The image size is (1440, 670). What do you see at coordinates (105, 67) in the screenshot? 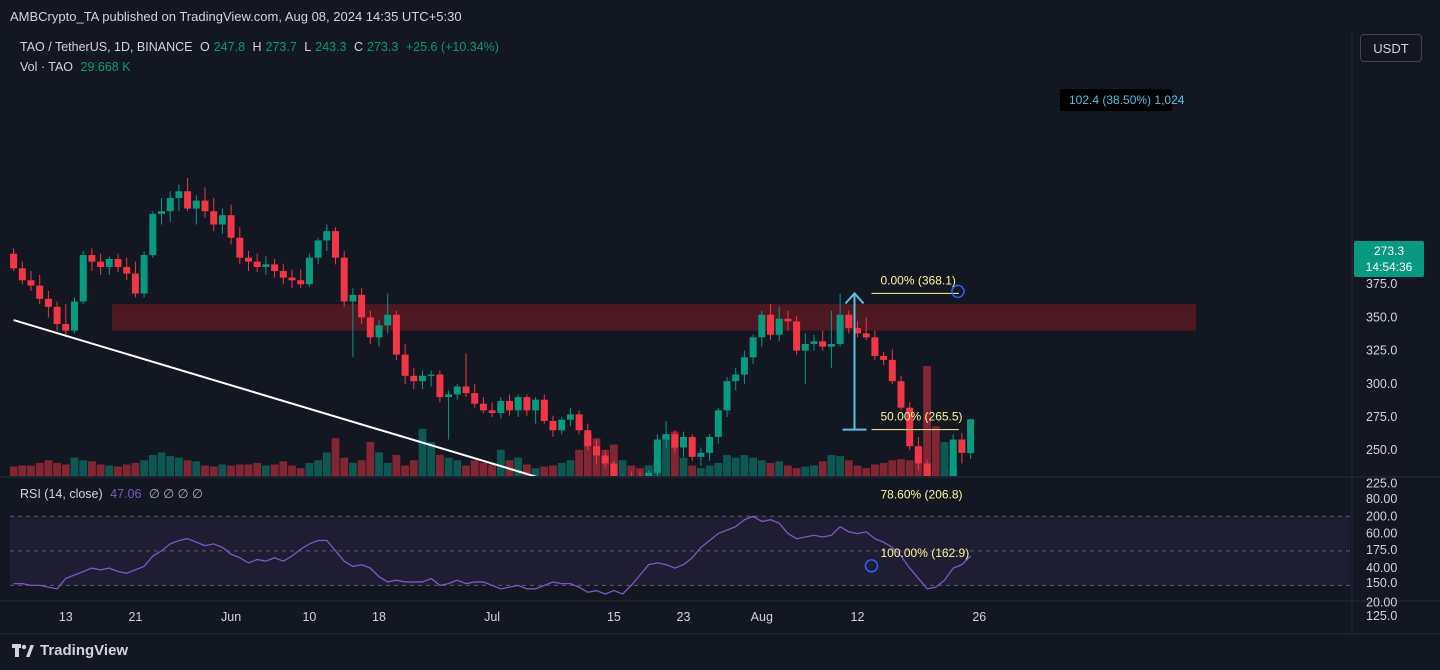
I see `volume-value: 29.668 K` at bounding box center [105, 67].